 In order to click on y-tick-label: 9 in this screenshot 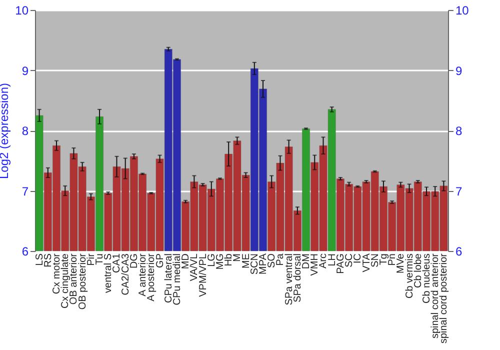, I will do `click(25, 71)`.